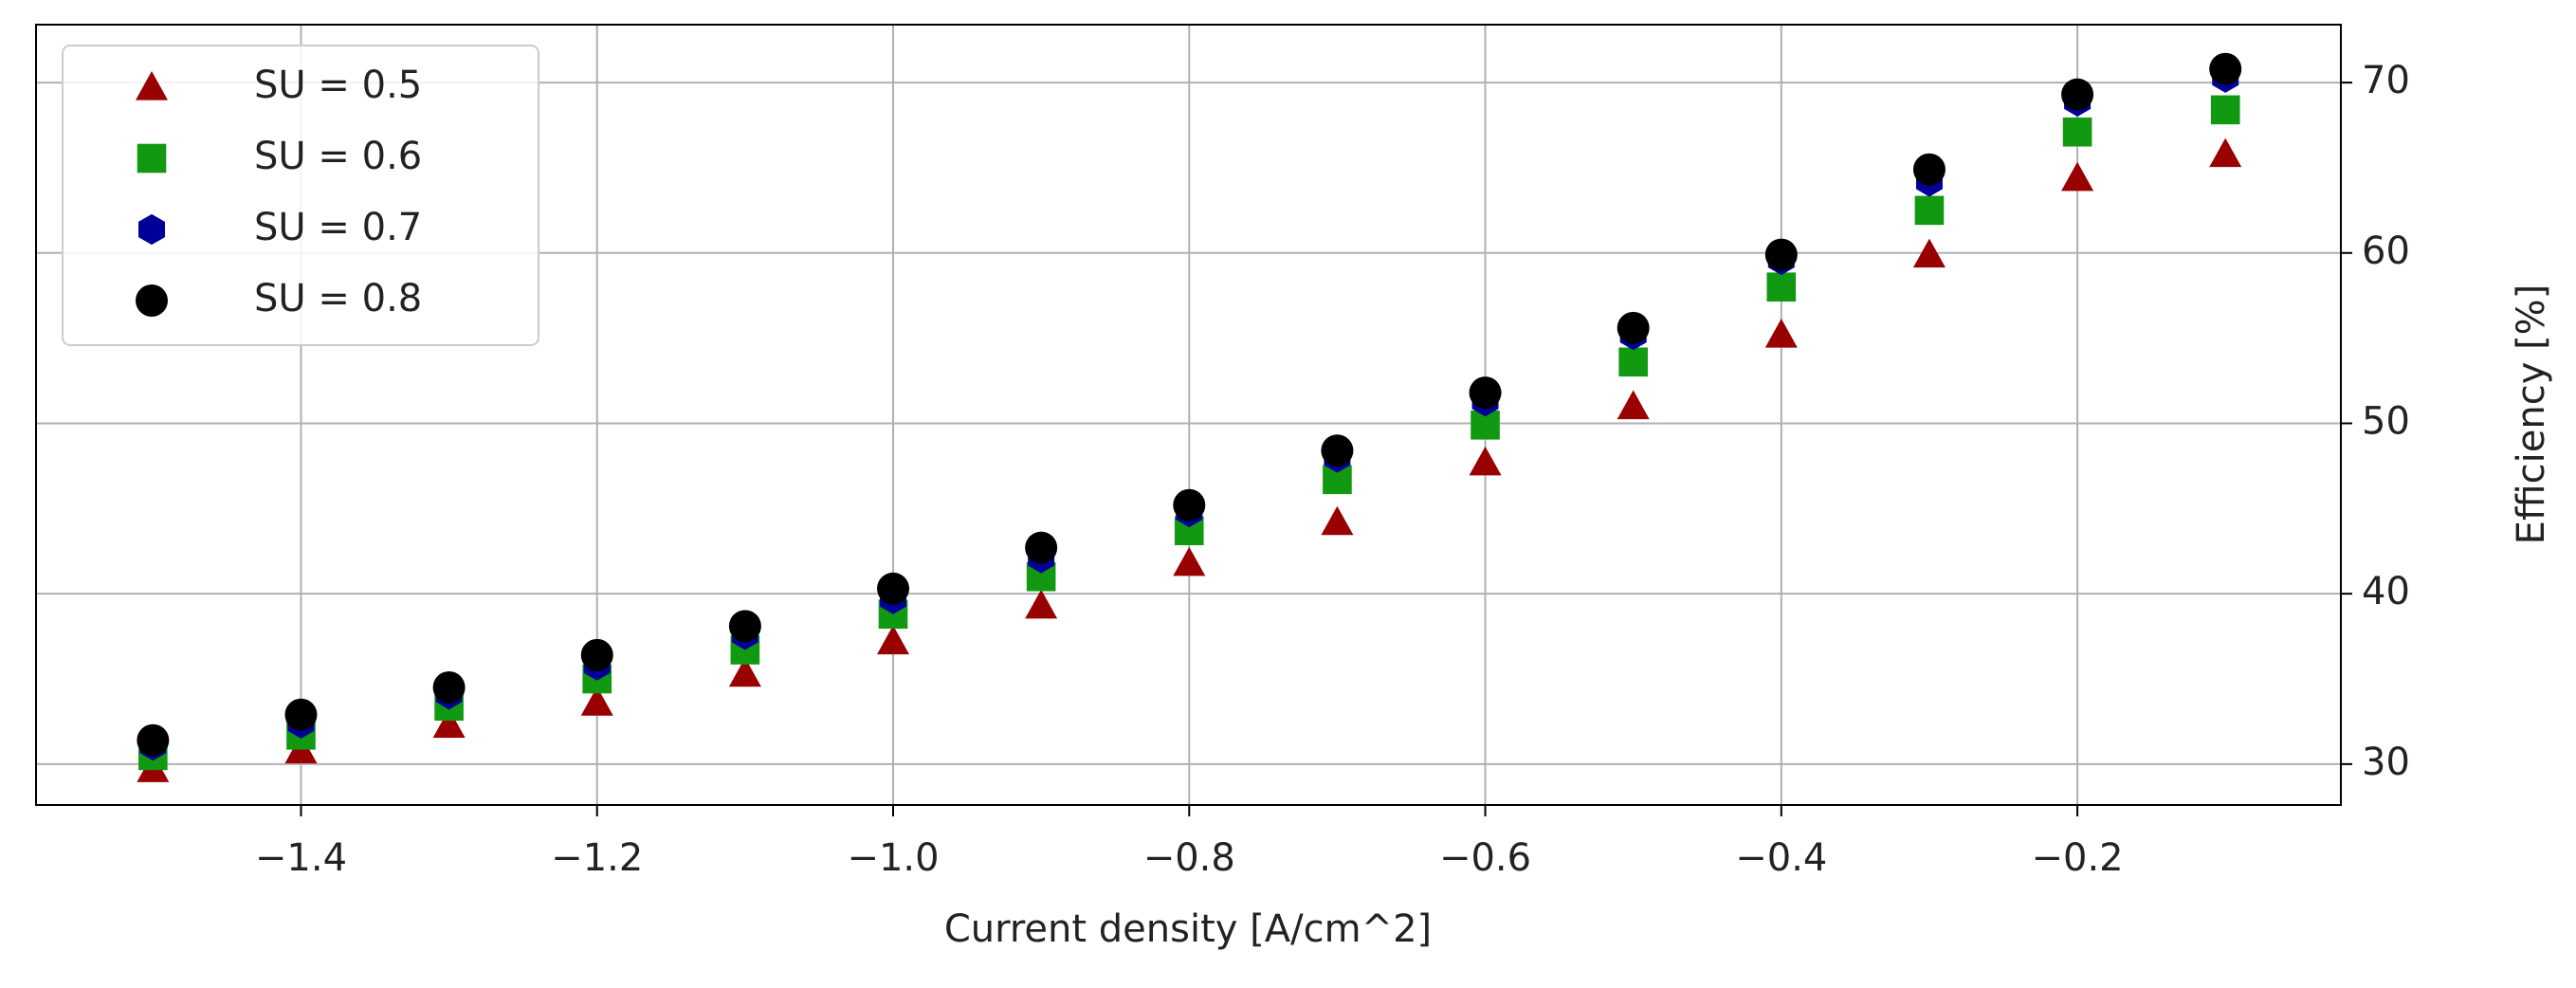 The width and height of the screenshot is (2576, 988). What do you see at coordinates (338, 298) in the screenshot?
I see `legend-label: SU = 0.8` at bounding box center [338, 298].